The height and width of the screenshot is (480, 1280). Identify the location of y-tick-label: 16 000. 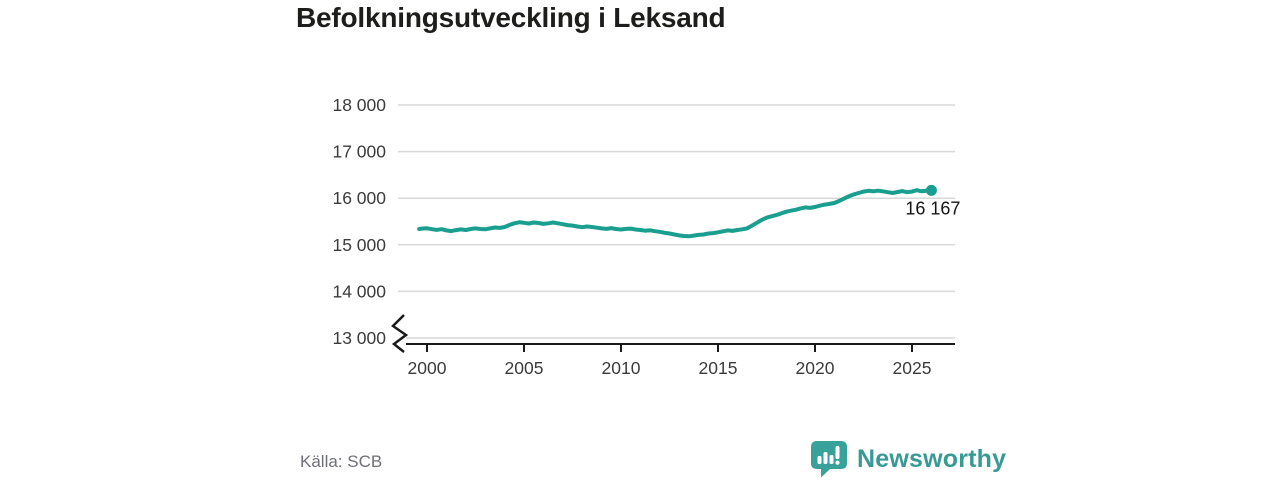
(359, 198).